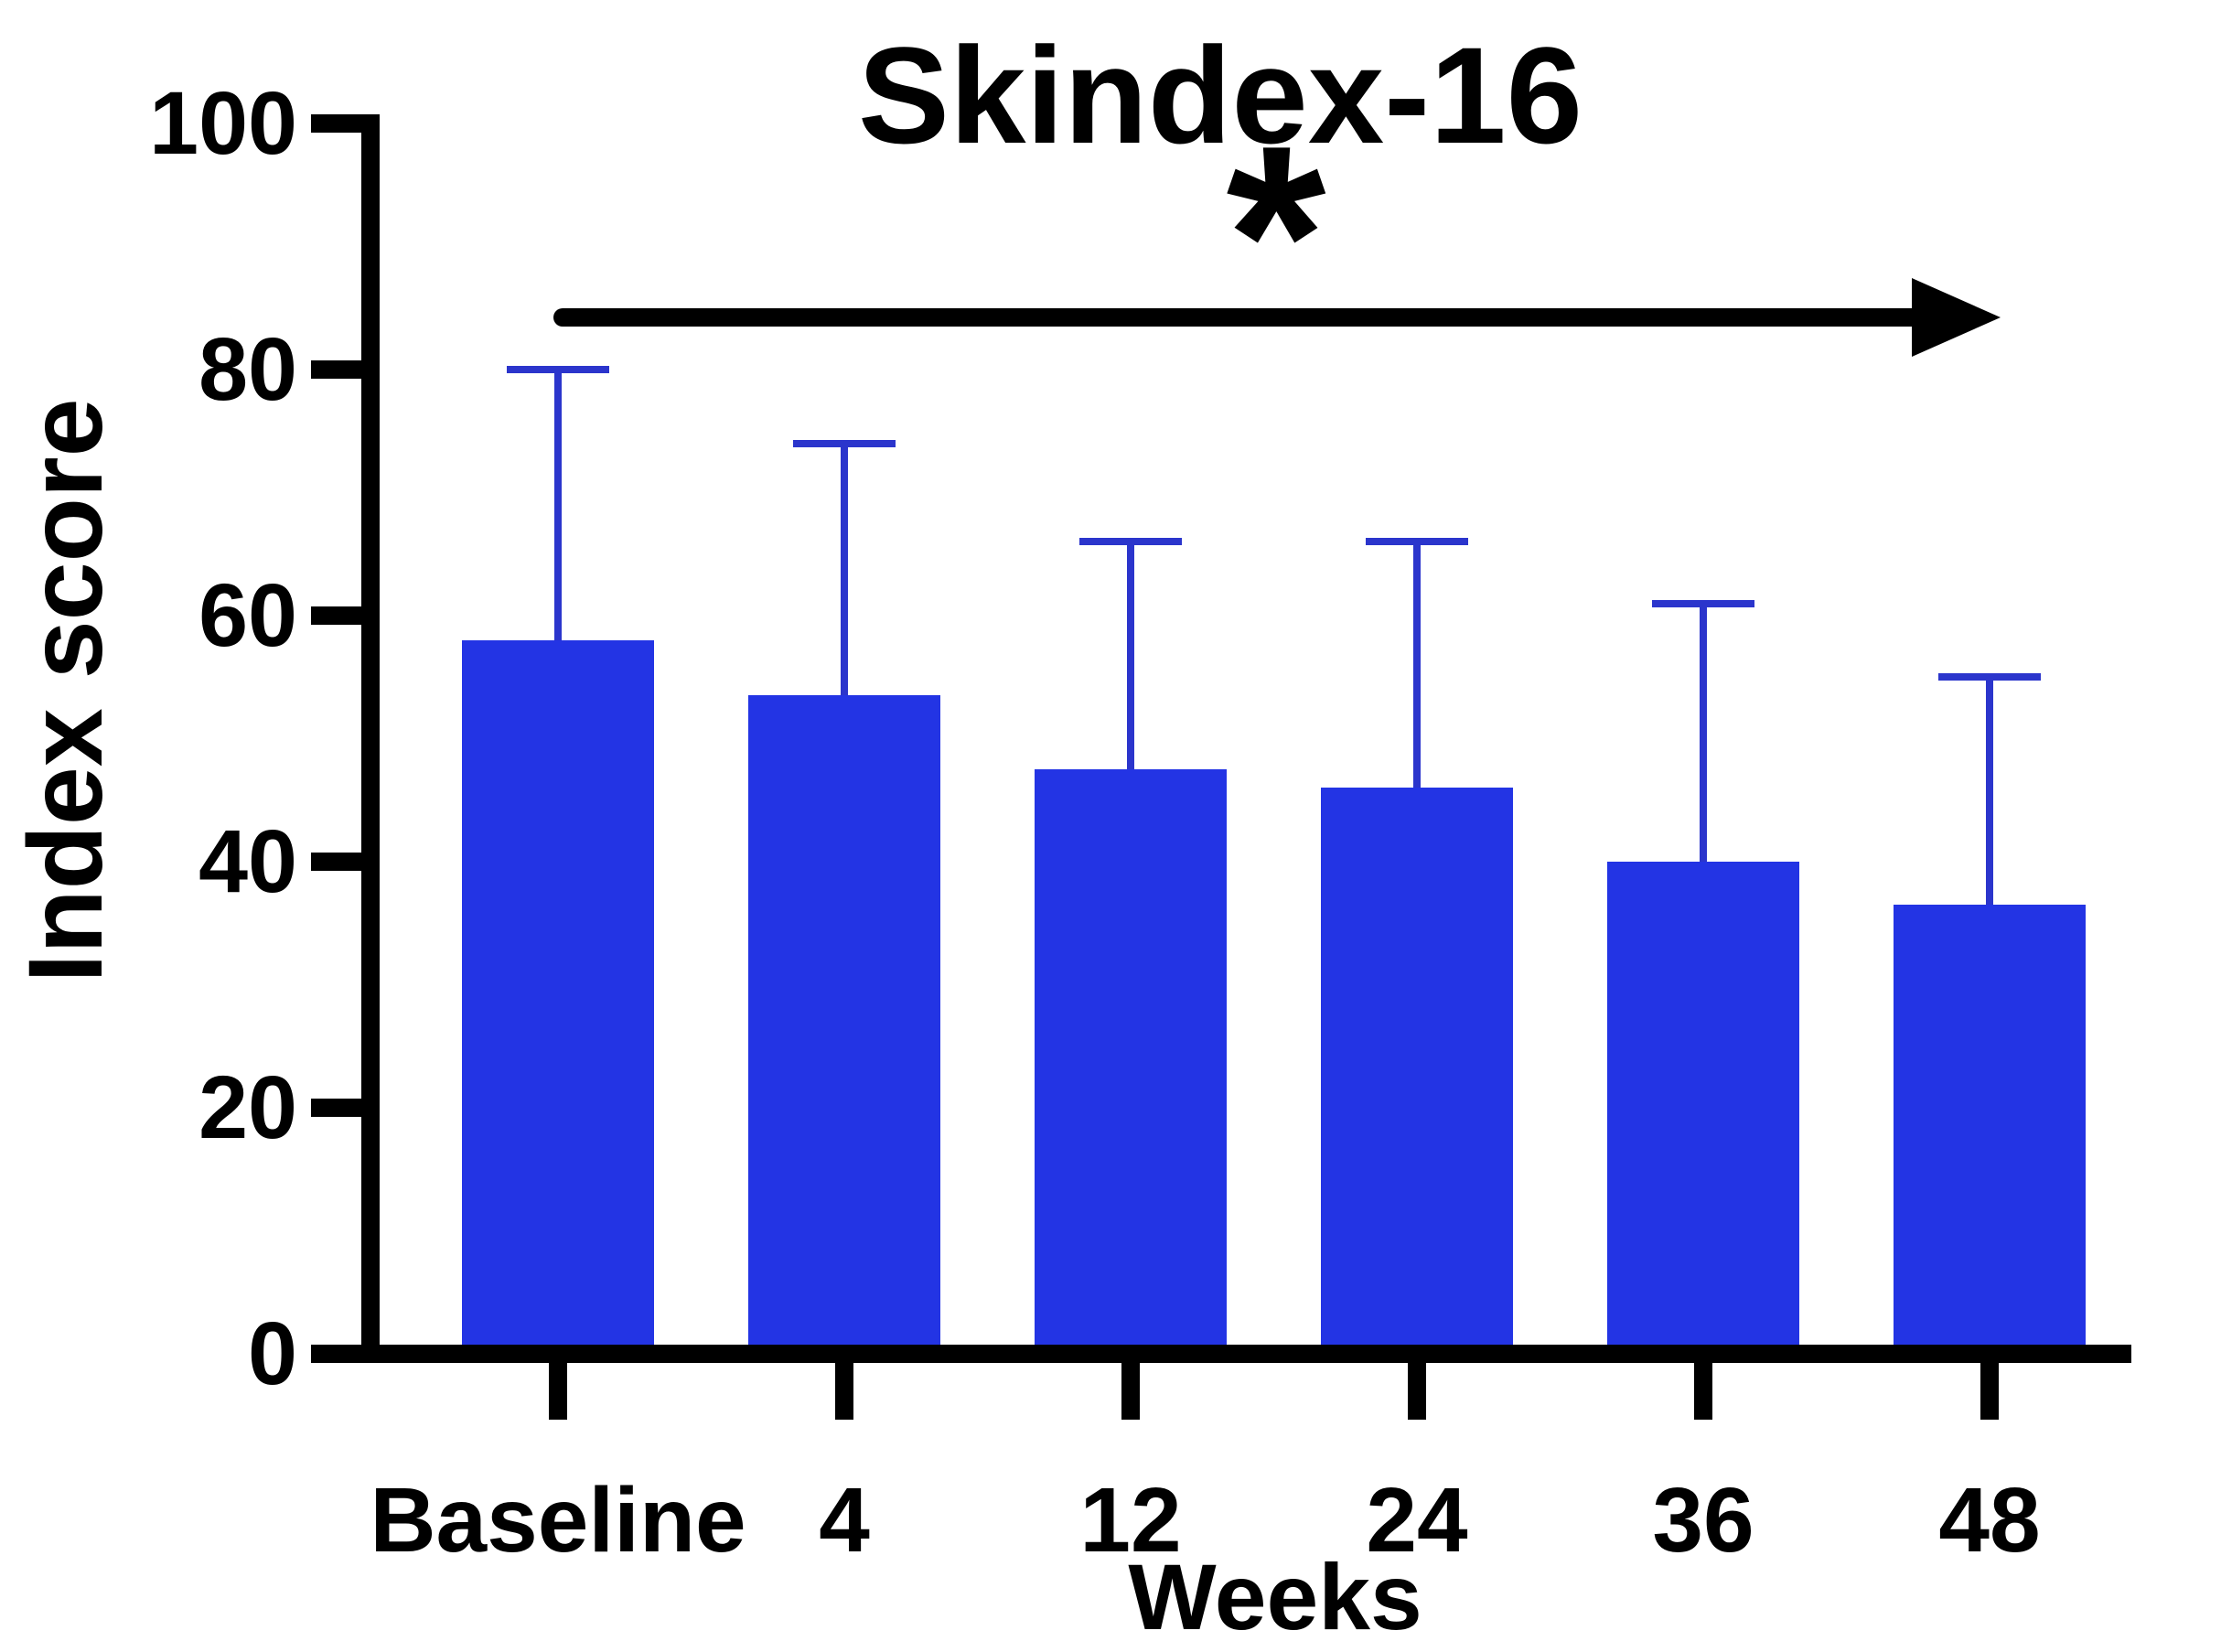 The width and height of the screenshot is (2221, 1652). Describe the element at coordinates (272, 1353) in the screenshot. I see `y-tick-label: 0` at that location.